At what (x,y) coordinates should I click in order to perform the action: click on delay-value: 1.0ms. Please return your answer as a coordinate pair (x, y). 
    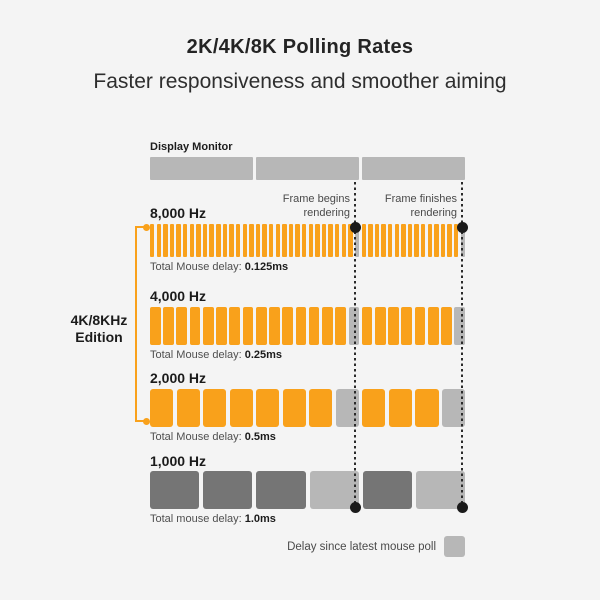
    Looking at the image, I should click on (260, 519).